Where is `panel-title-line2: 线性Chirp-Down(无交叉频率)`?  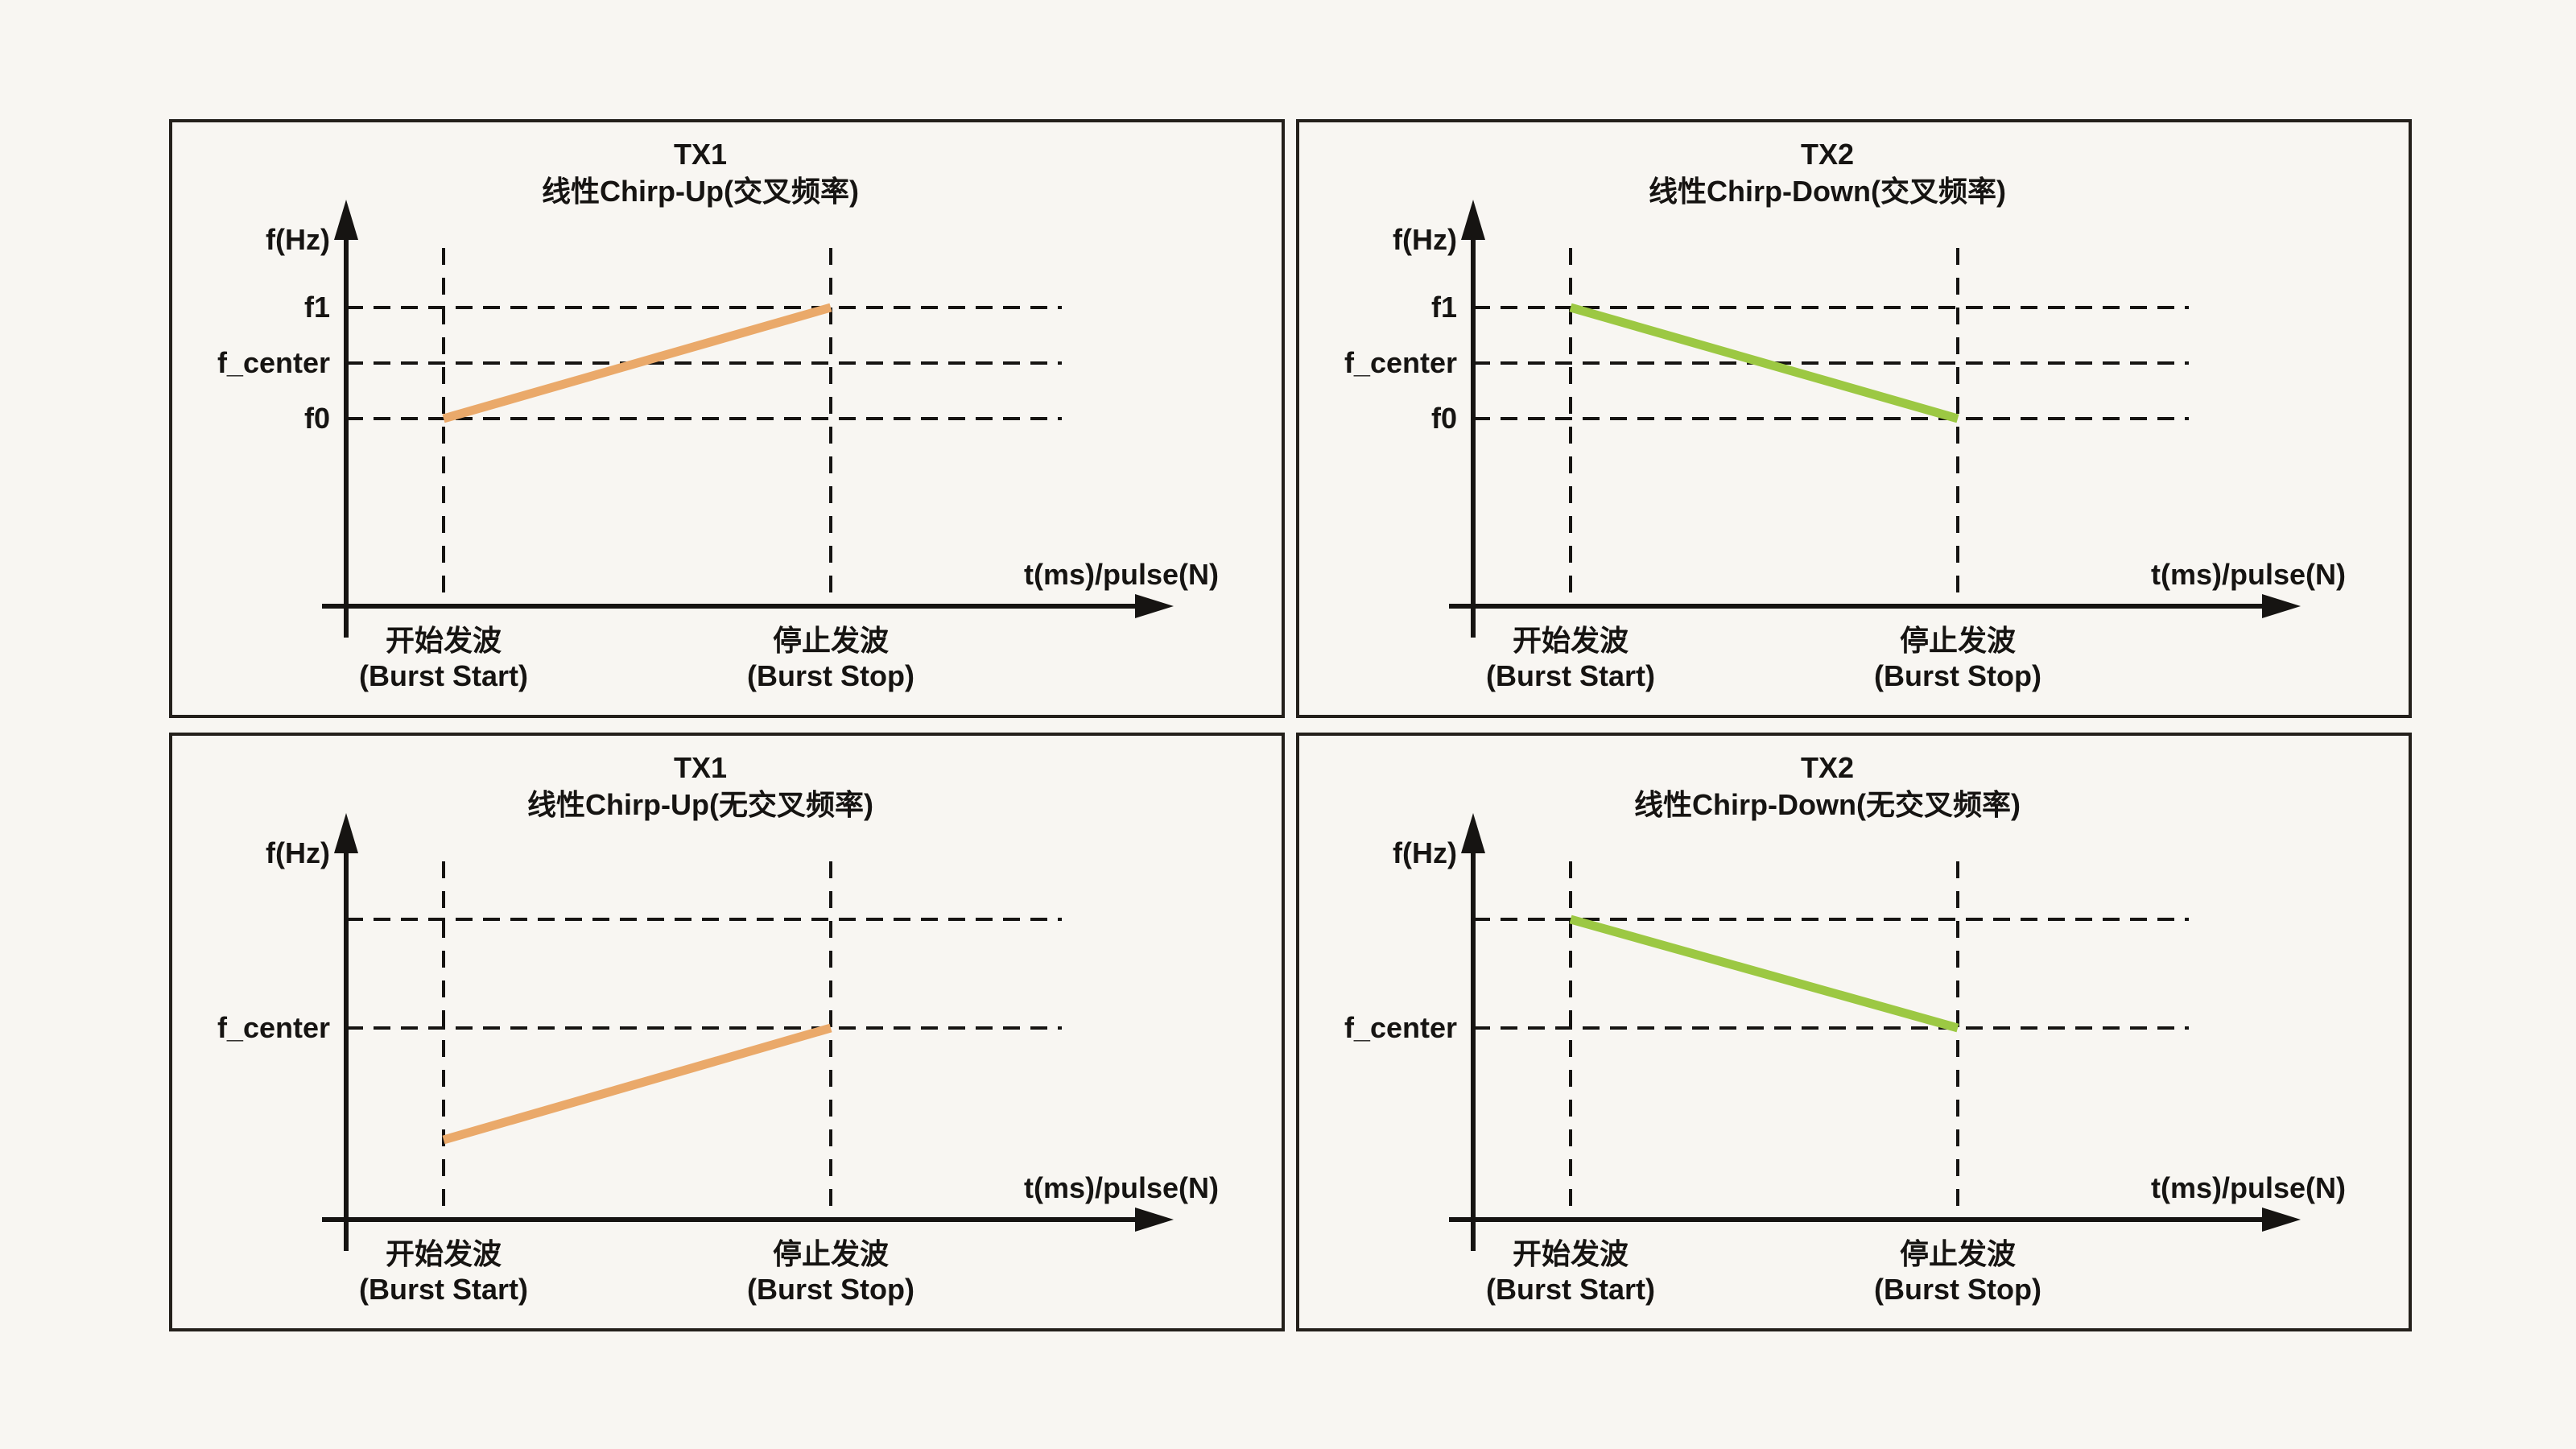 panel-title-line2: 线性Chirp-Down(无交叉频率) is located at coordinates (1827, 804).